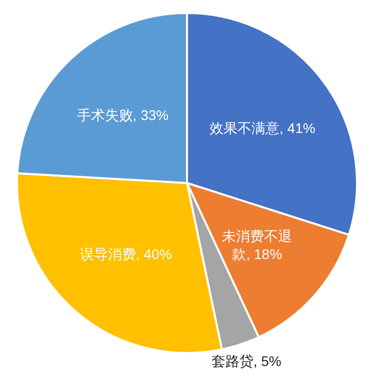 The height and width of the screenshot is (378, 380). Describe the element at coordinates (246, 361) in the screenshot. I see `slice-label: 套路贷, 5%` at that location.